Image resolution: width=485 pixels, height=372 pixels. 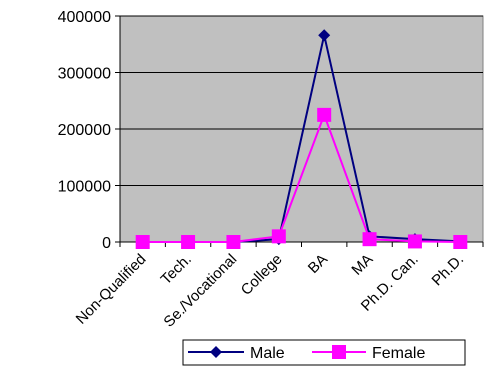 What do you see at coordinates (176, 269) in the screenshot?
I see `x-tick-label: Tech.` at bounding box center [176, 269].